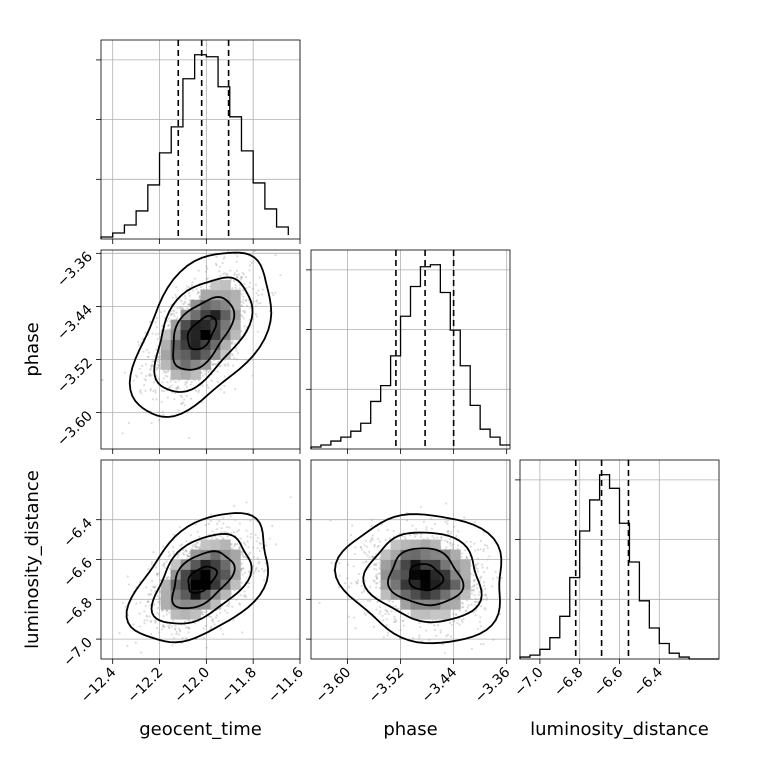  I want to click on axes-frame, so click(410, 349).